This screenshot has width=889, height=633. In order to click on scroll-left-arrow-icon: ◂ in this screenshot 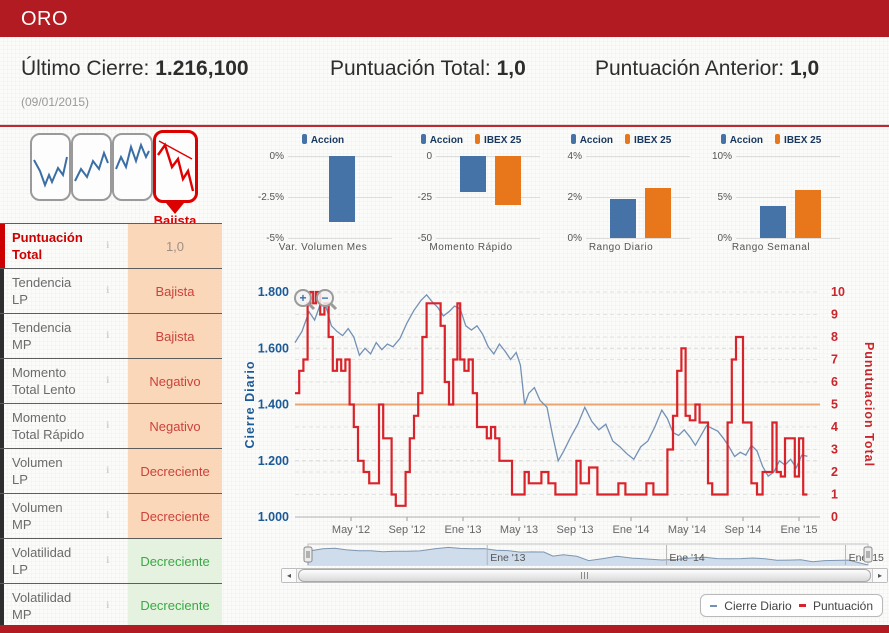, I will do `click(289, 575)`.